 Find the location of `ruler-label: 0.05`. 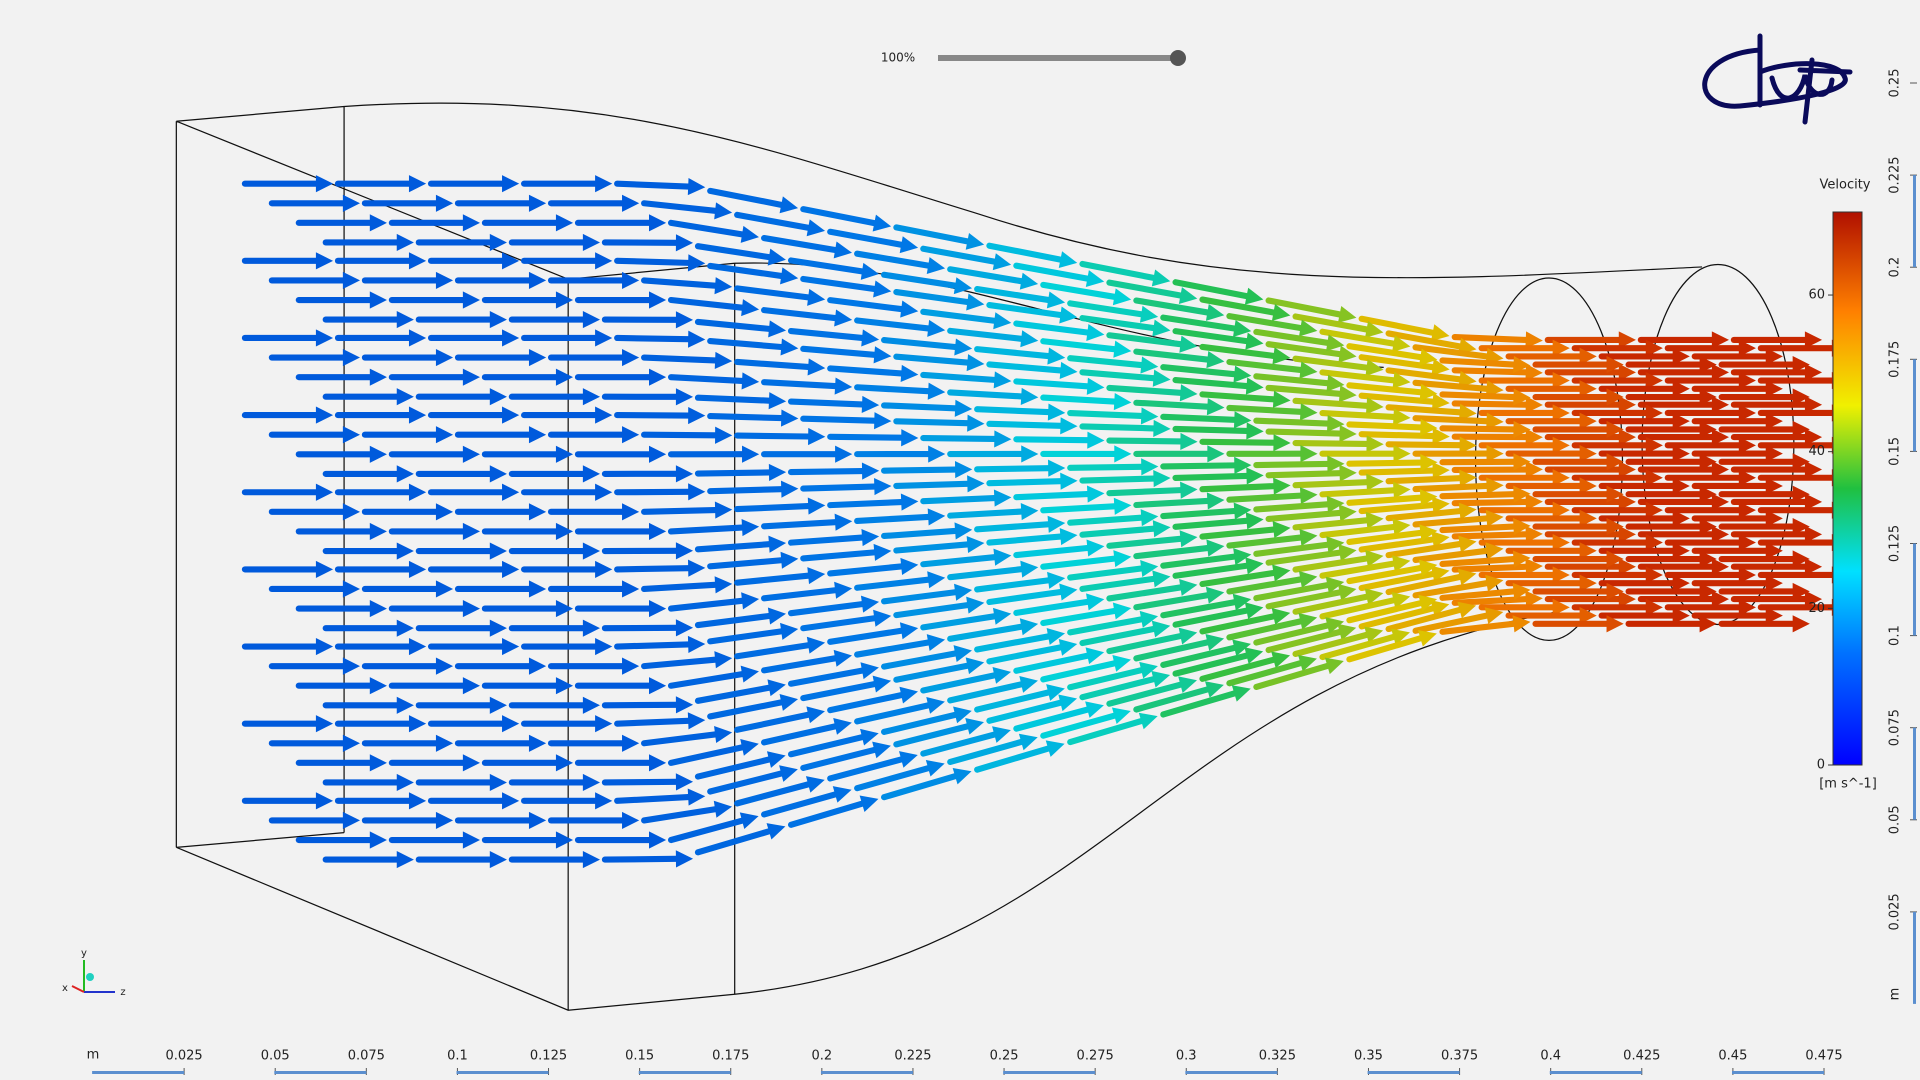

ruler-label: 0.05 is located at coordinates (275, 1056).